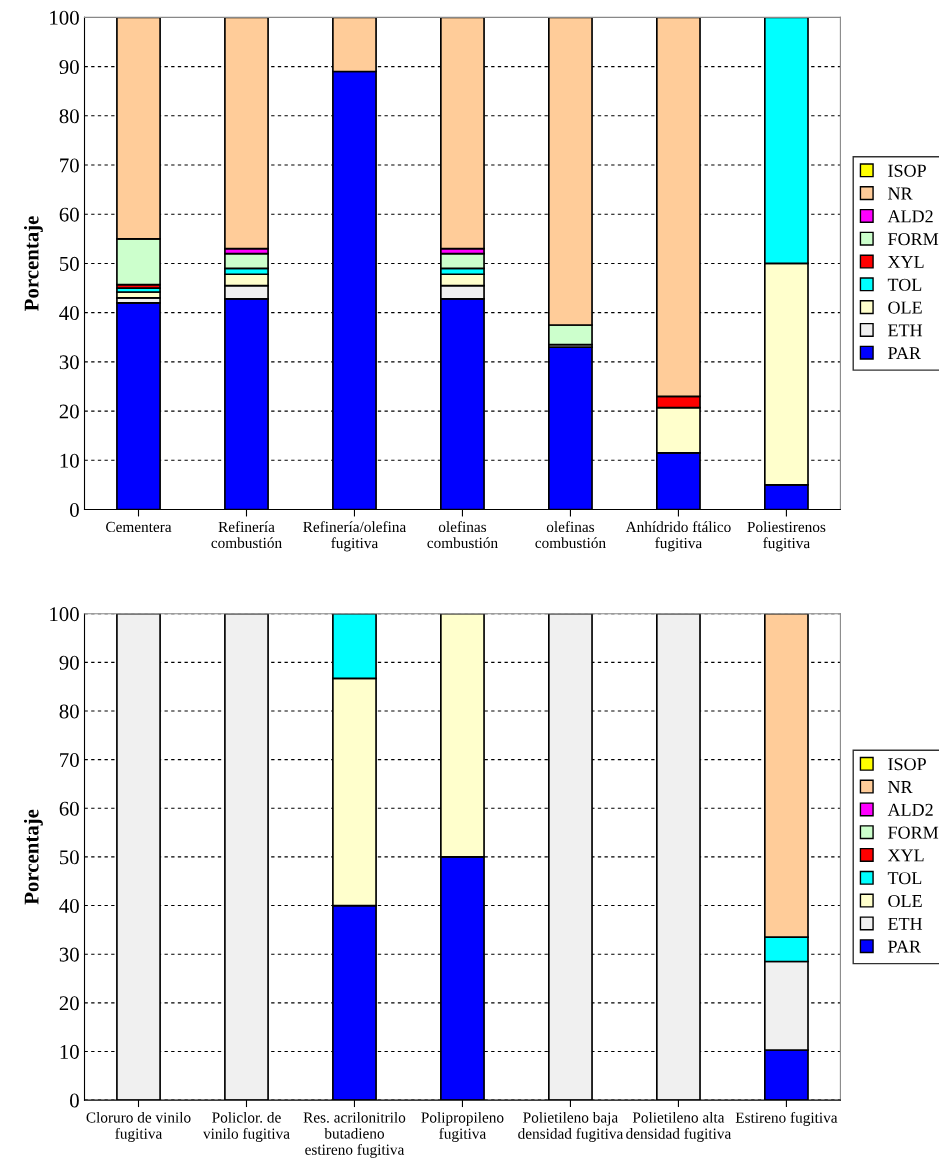 The width and height of the screenshot is (939, 1158). I want to click on x-tick-label: Cementera, so click(139, 527).